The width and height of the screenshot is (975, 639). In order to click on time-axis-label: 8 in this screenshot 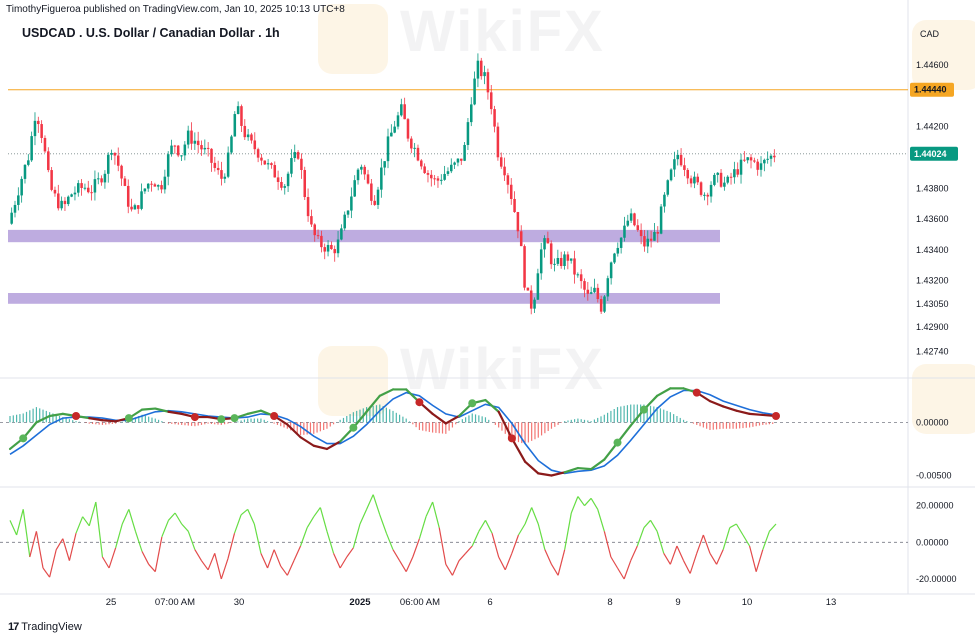, I will do `click(609, 602)`.